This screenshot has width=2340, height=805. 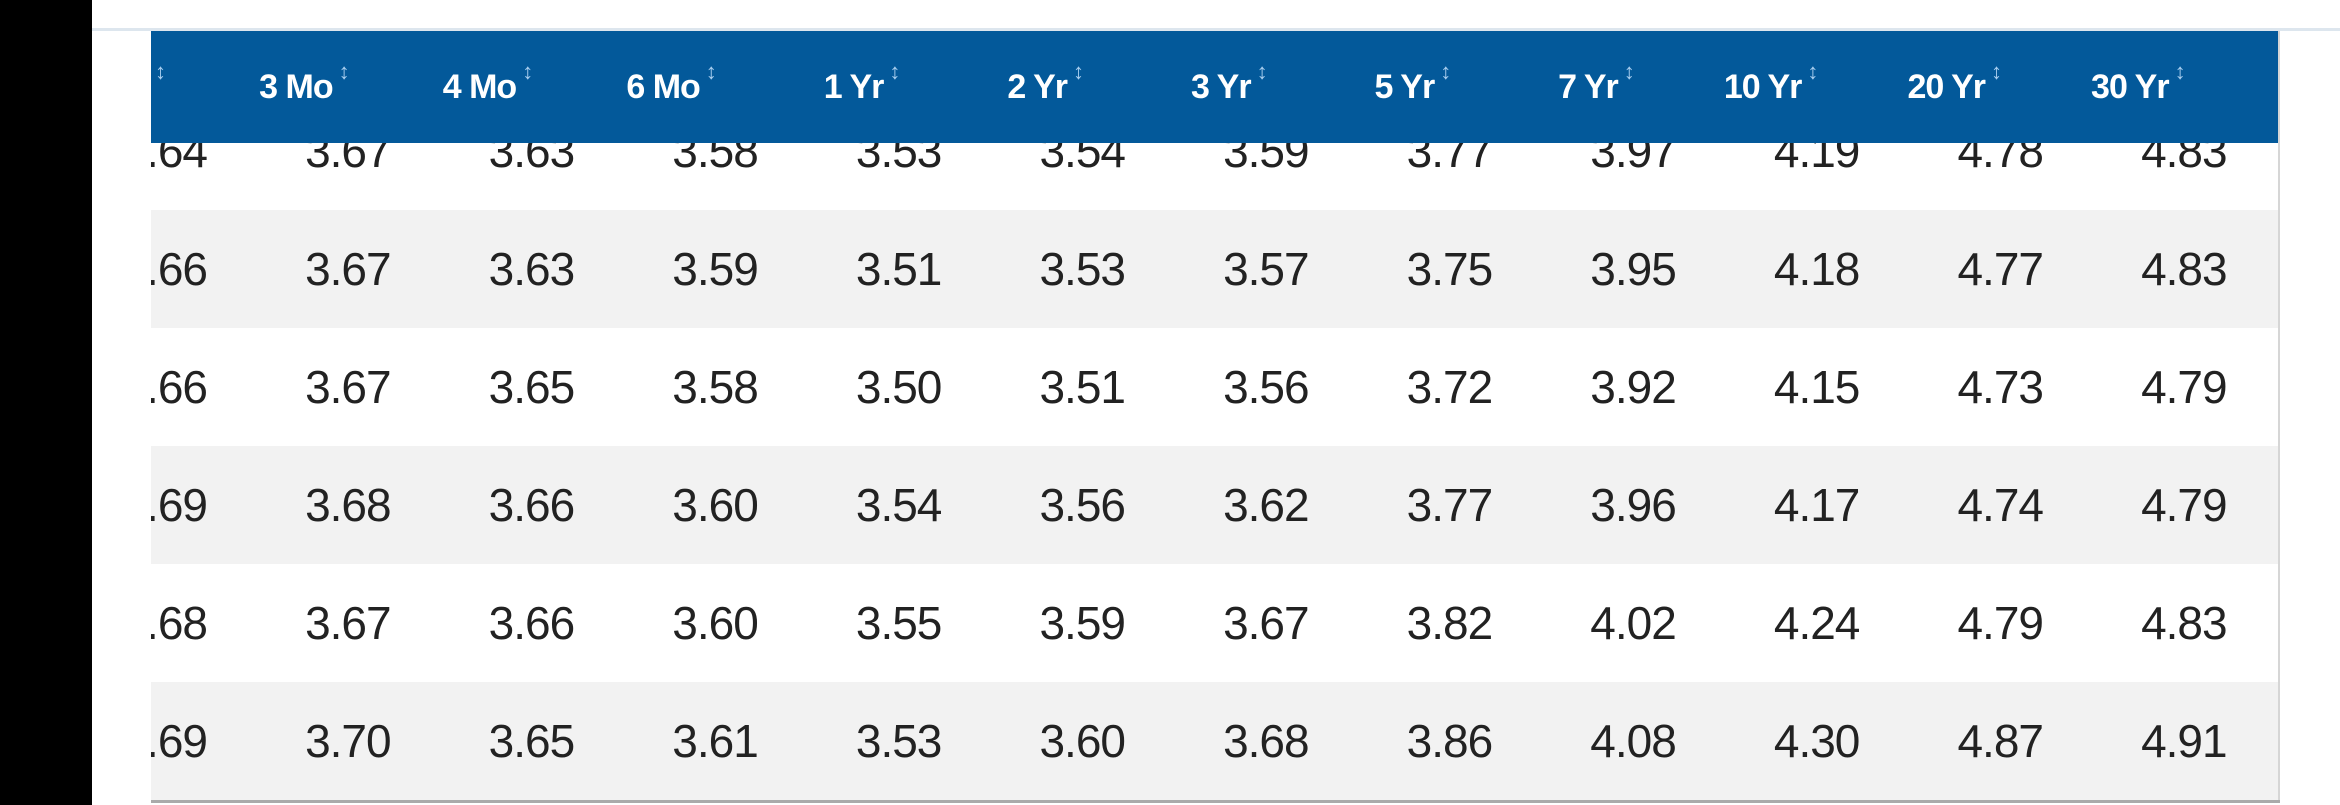 What do you see at coordinates (1266, 269) in the screenshot?
I see `table-cell: 3.57` at bounding box center [1266, 269].